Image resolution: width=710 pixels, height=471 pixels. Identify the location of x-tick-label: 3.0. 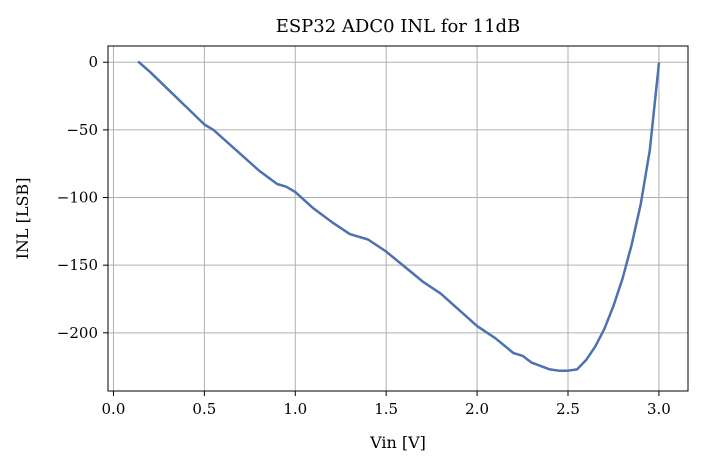
(659, 409).